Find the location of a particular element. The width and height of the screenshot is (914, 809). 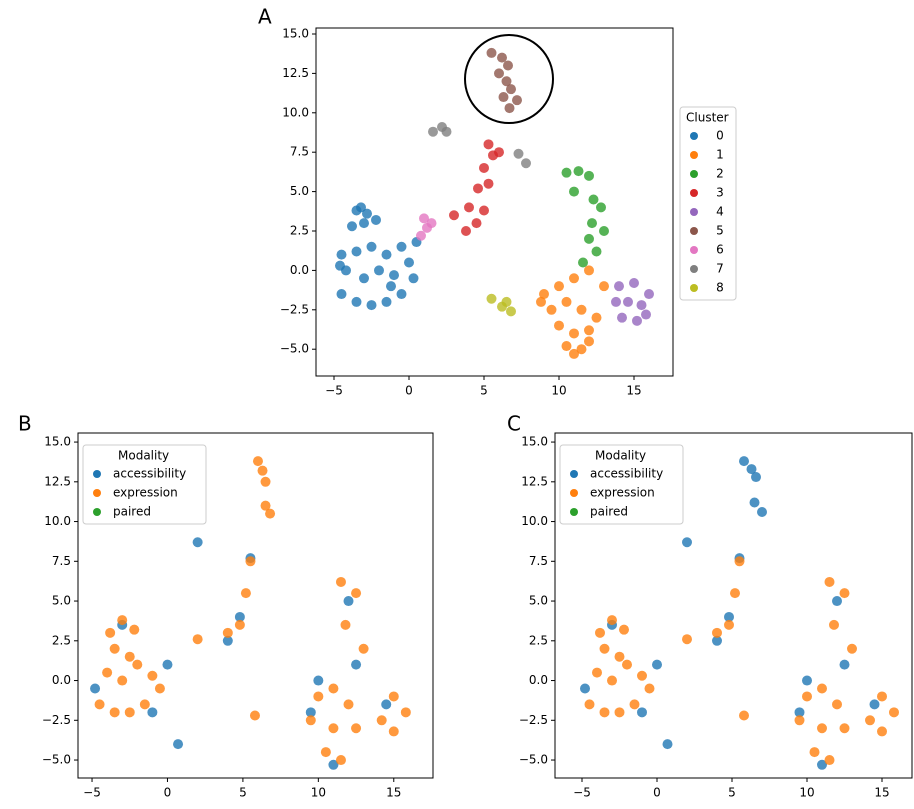

legend-label: paired is located at coordinates (132, 512).